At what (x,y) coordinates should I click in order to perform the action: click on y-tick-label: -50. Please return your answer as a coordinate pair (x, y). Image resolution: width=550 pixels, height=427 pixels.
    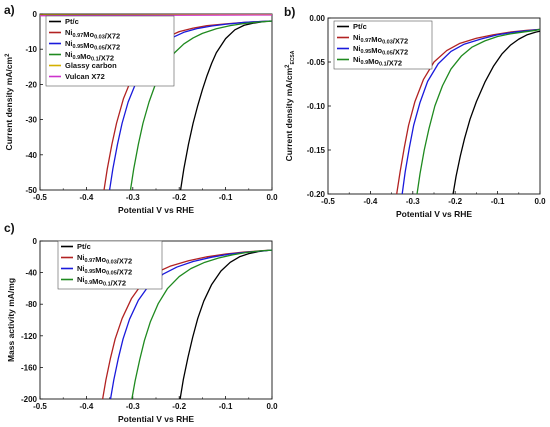
    Looking at the image, I should click on (31, 190).